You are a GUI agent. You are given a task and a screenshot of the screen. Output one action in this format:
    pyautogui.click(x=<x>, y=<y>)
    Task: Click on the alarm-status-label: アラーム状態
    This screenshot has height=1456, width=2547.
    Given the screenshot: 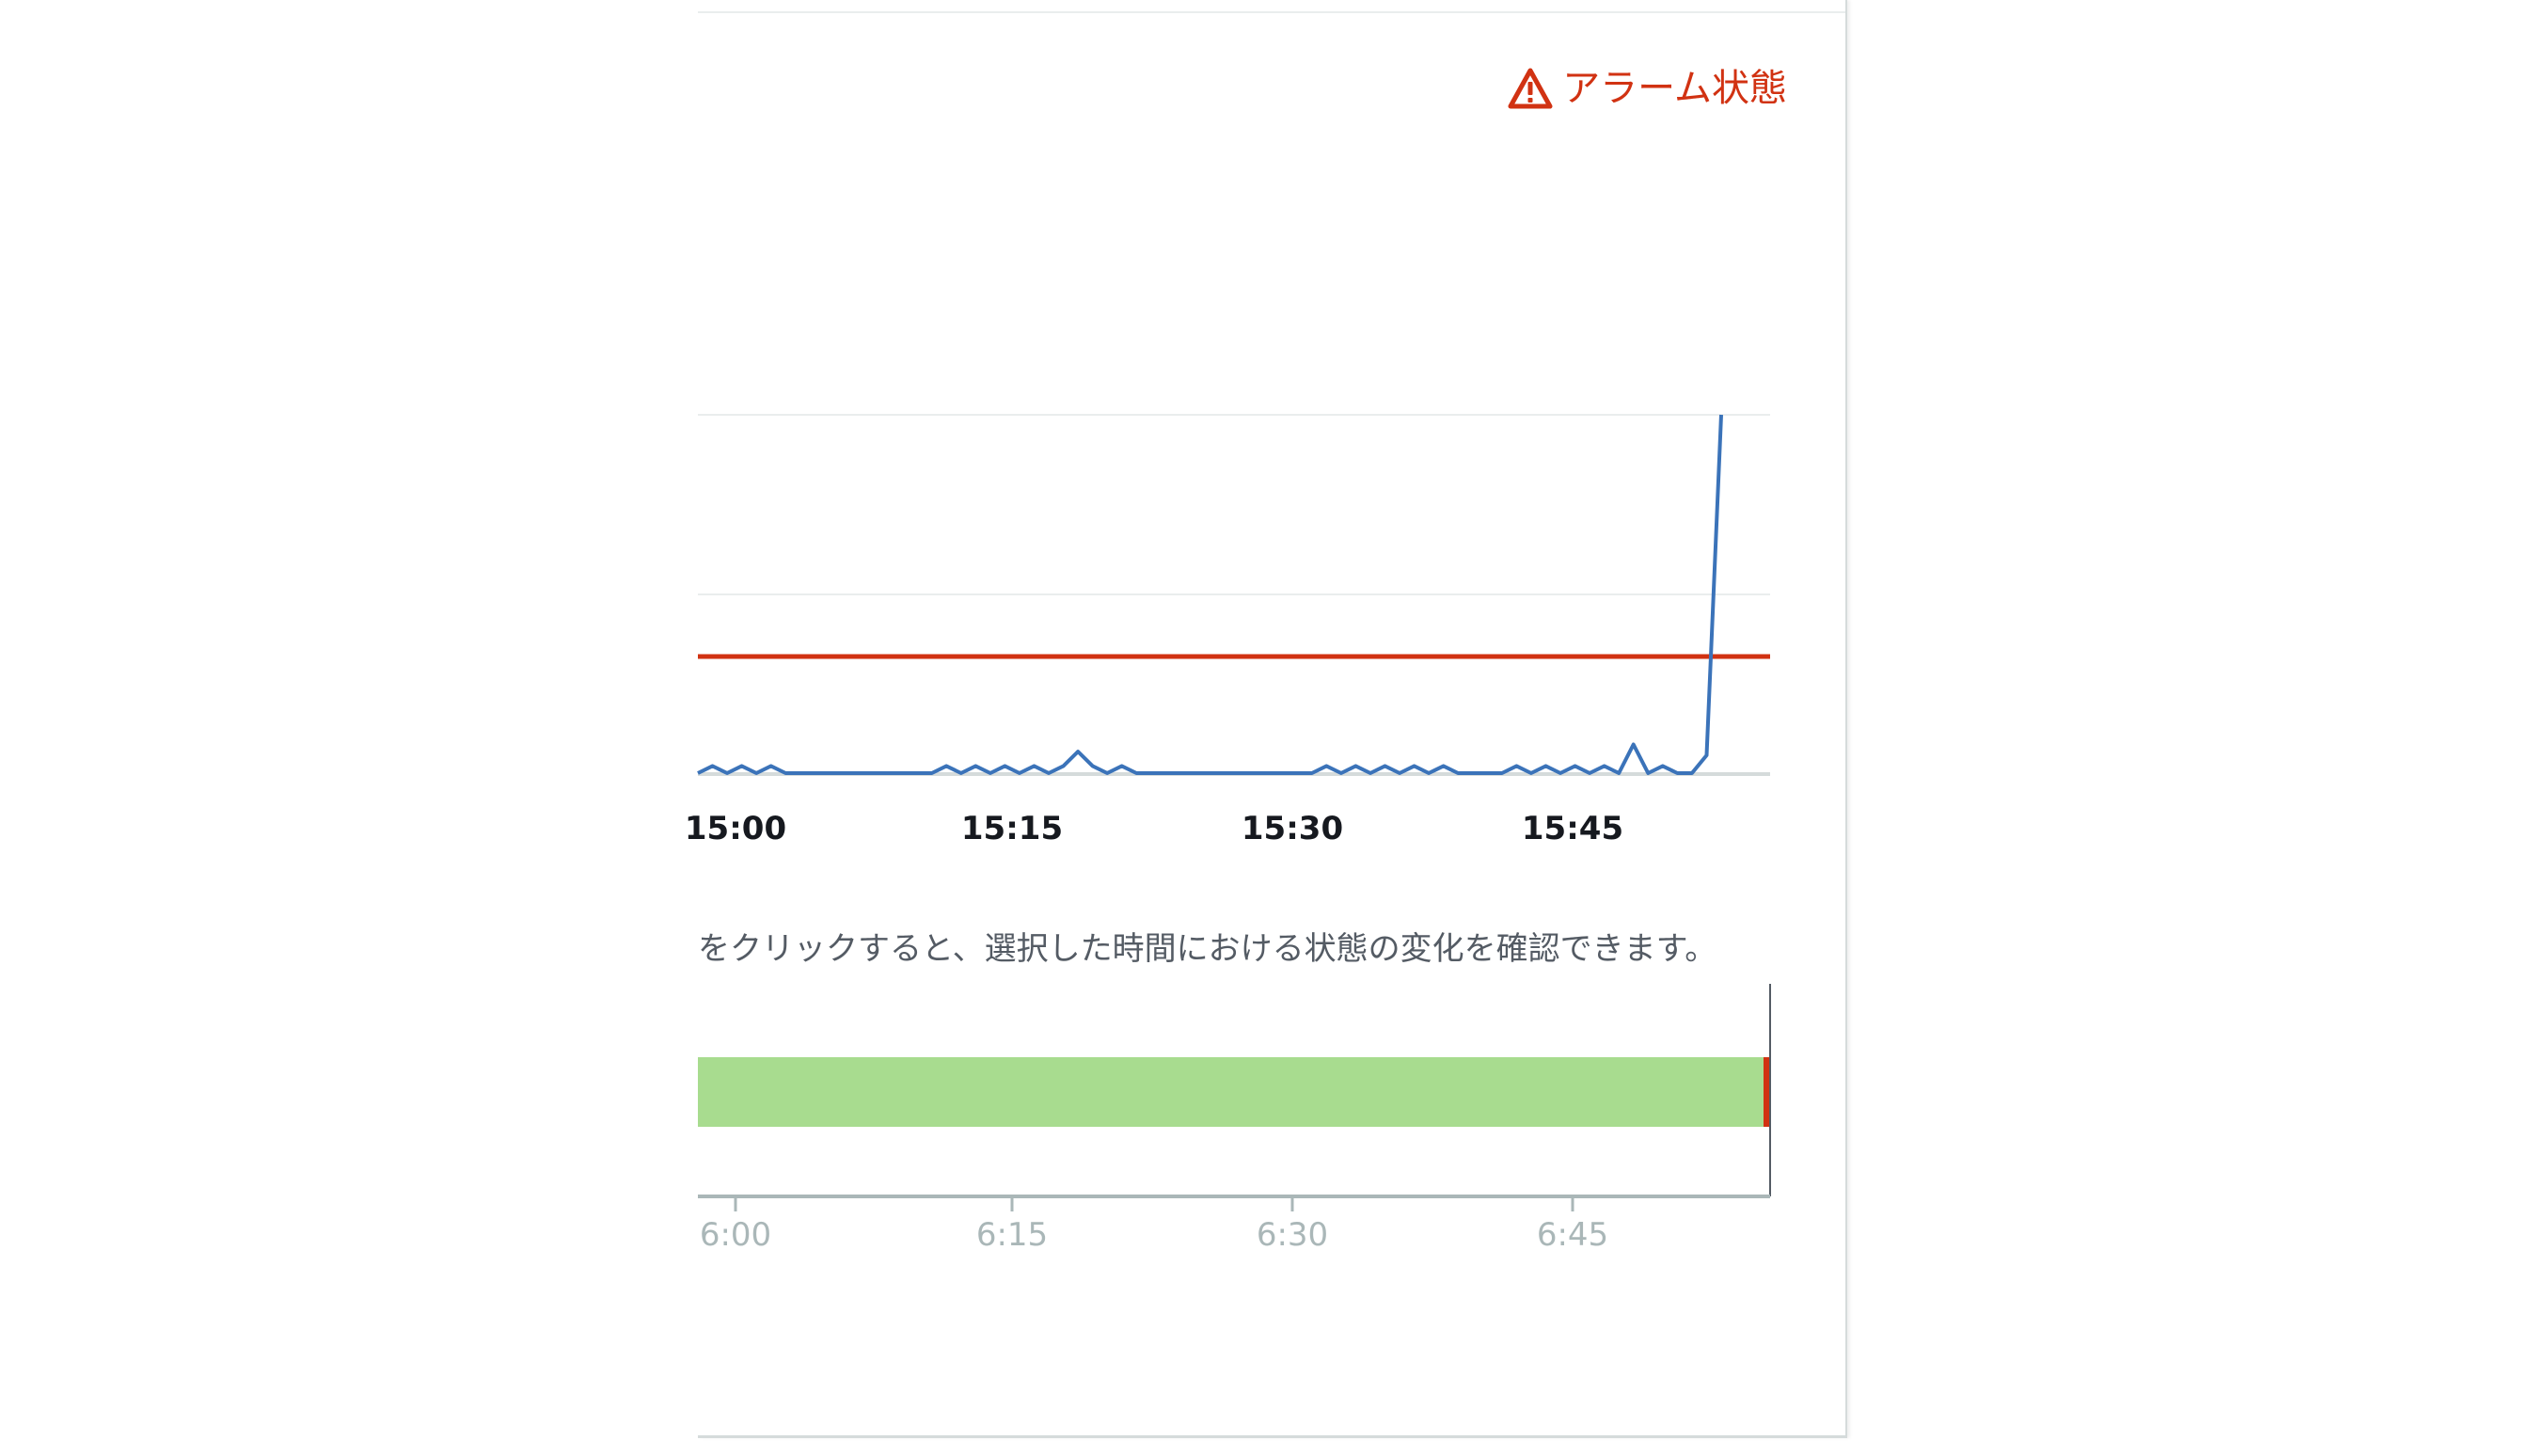 What is the action you would take?
    pyautogui.click(x=1674, y=88)
    